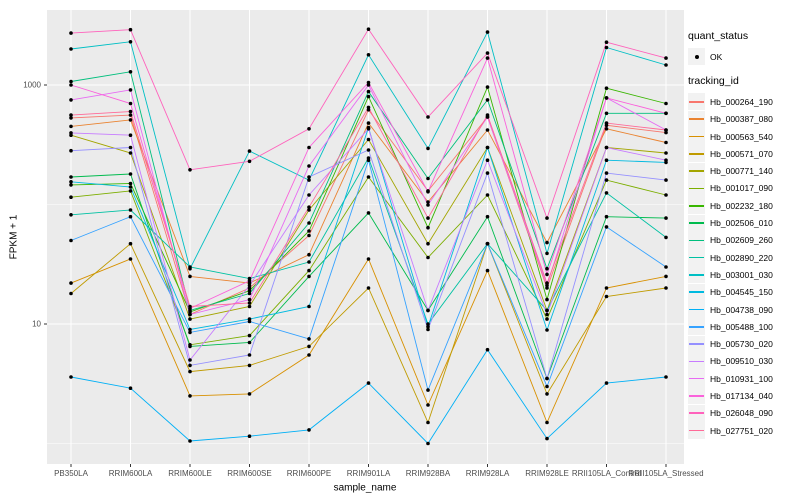  What do you see at coordinates (741, 326) in the screenshot?
I see `legend-entry-label: Hb_005488_100` at bounding box center [741, 326].